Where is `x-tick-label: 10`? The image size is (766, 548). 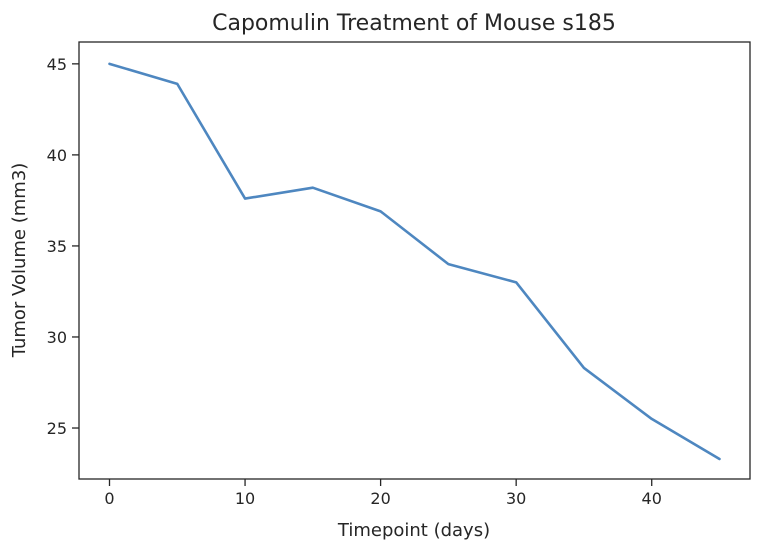
x-tick-label: 10 is located at coordinates (245, 498).